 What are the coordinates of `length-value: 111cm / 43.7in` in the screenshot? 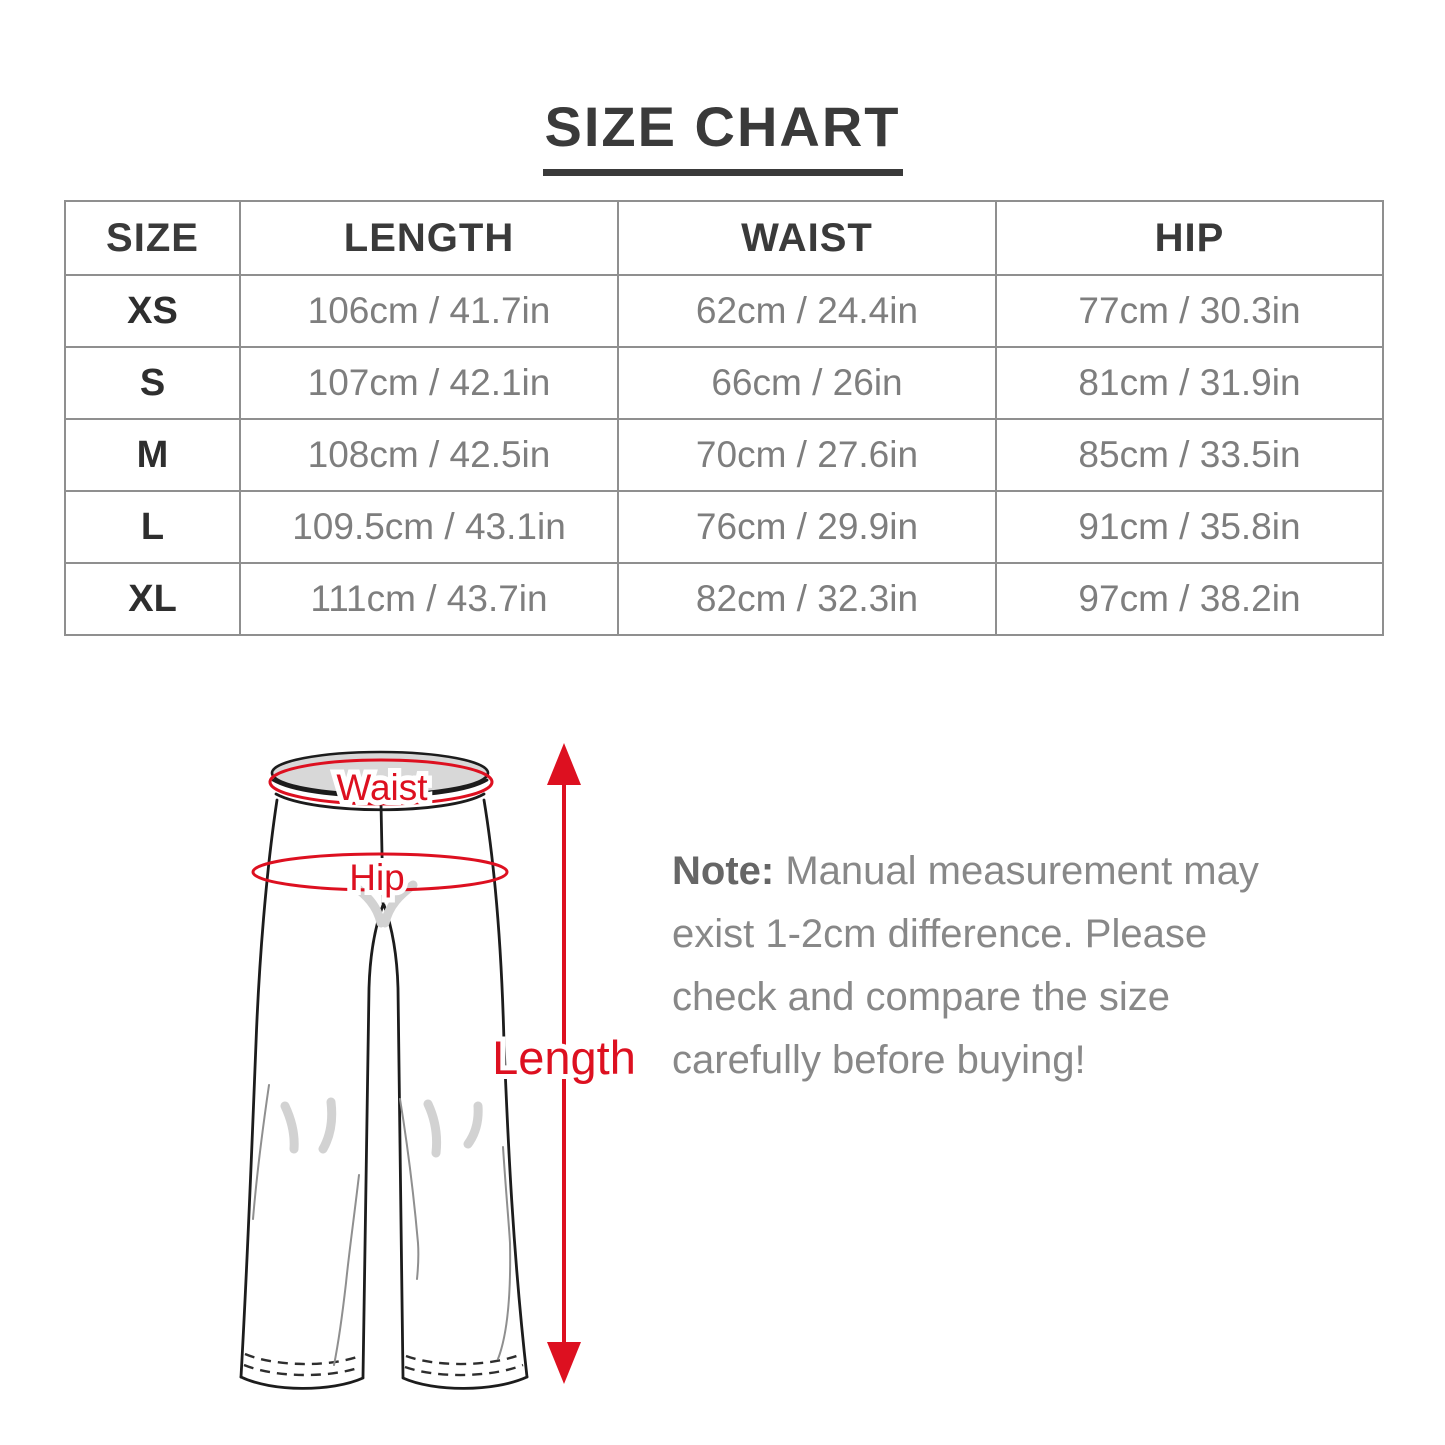 It's located at (429, 599).